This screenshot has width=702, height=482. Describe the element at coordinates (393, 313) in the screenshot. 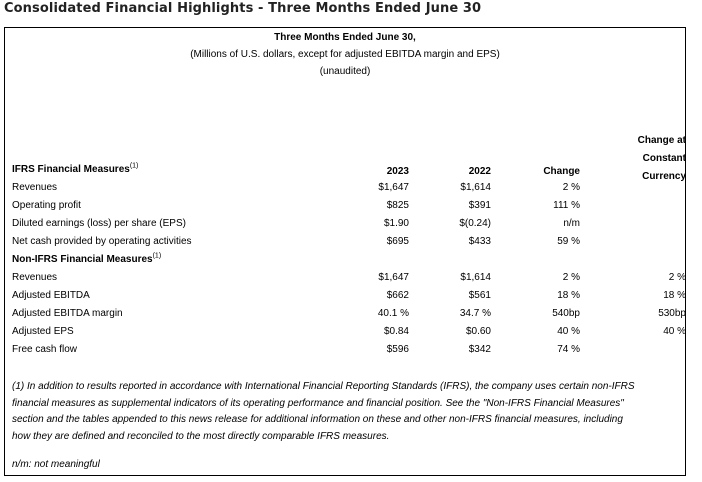

I see `value-2023: 40.1 %` at that location.